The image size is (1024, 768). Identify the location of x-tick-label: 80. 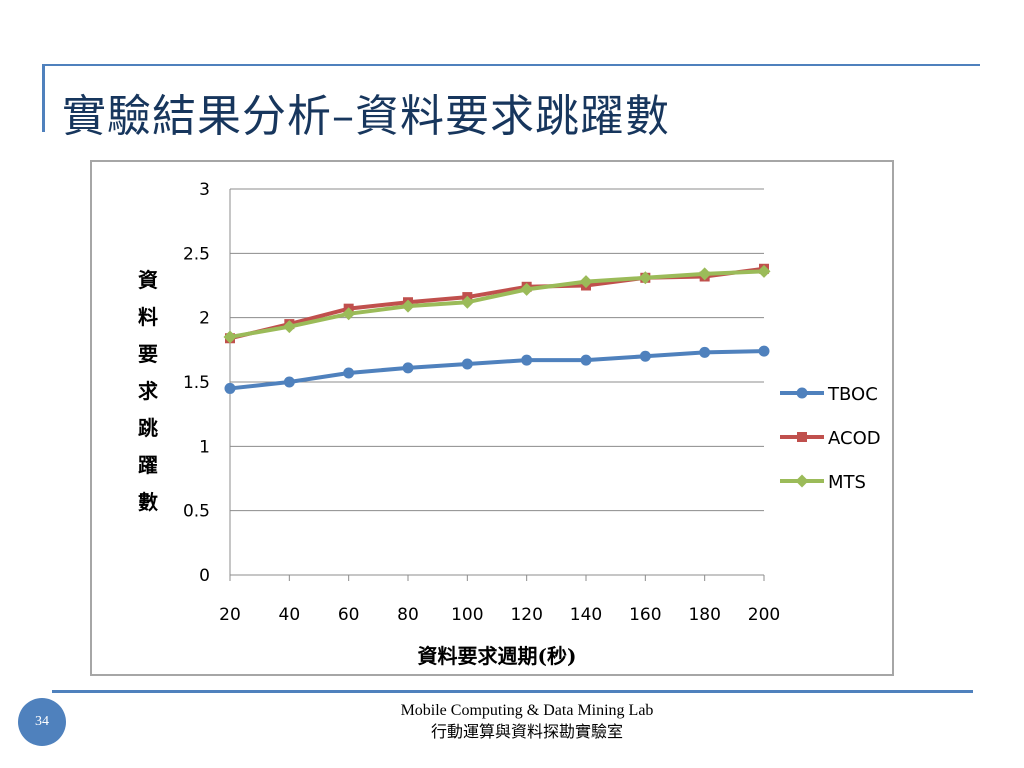
(408, 615).